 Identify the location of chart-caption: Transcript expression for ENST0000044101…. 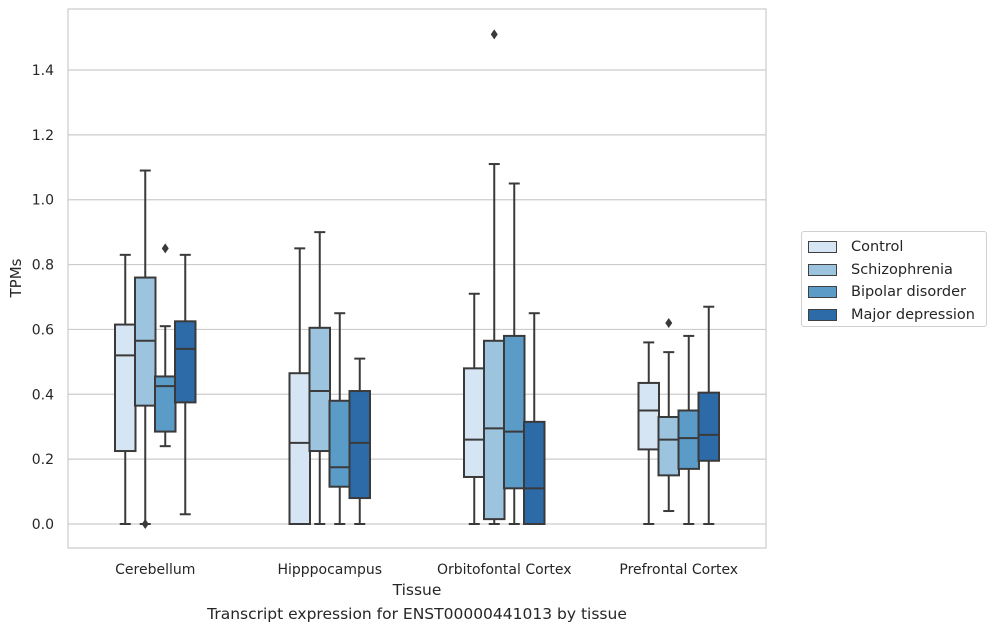
(417, 614).